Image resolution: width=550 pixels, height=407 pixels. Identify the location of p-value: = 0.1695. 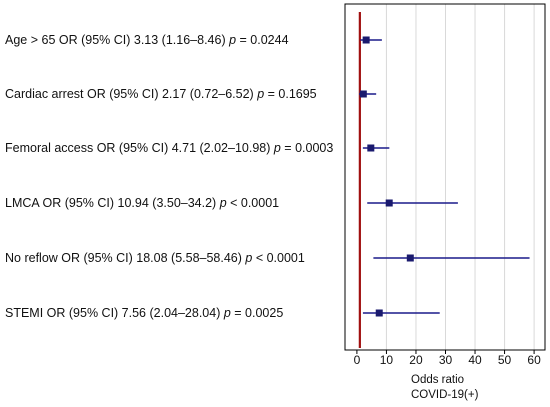
(290, 94).